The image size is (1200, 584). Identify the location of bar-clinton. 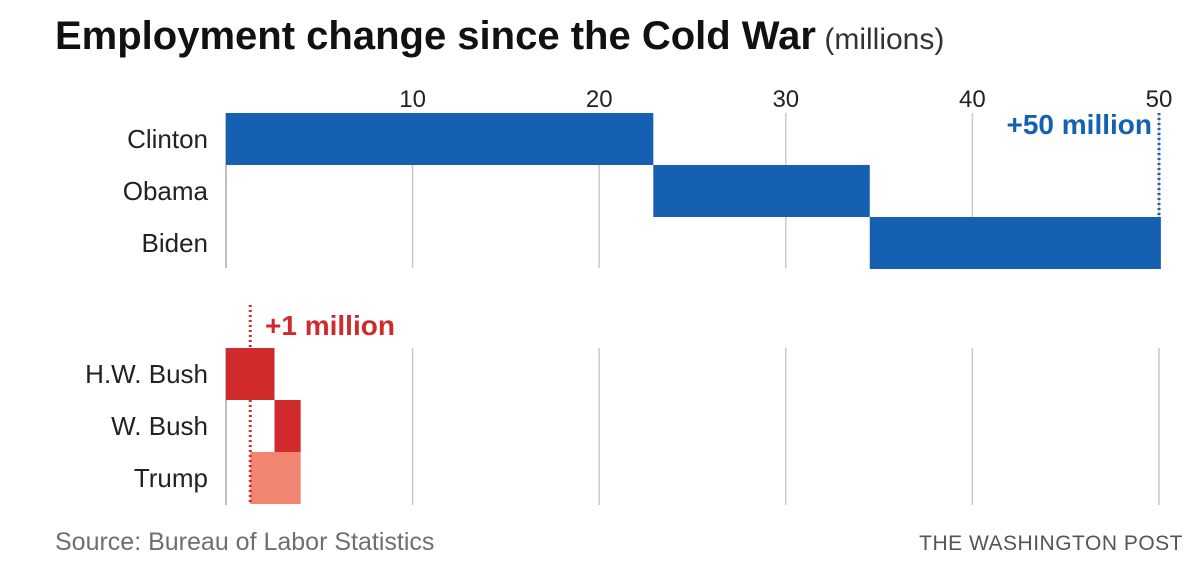
(440, 139).